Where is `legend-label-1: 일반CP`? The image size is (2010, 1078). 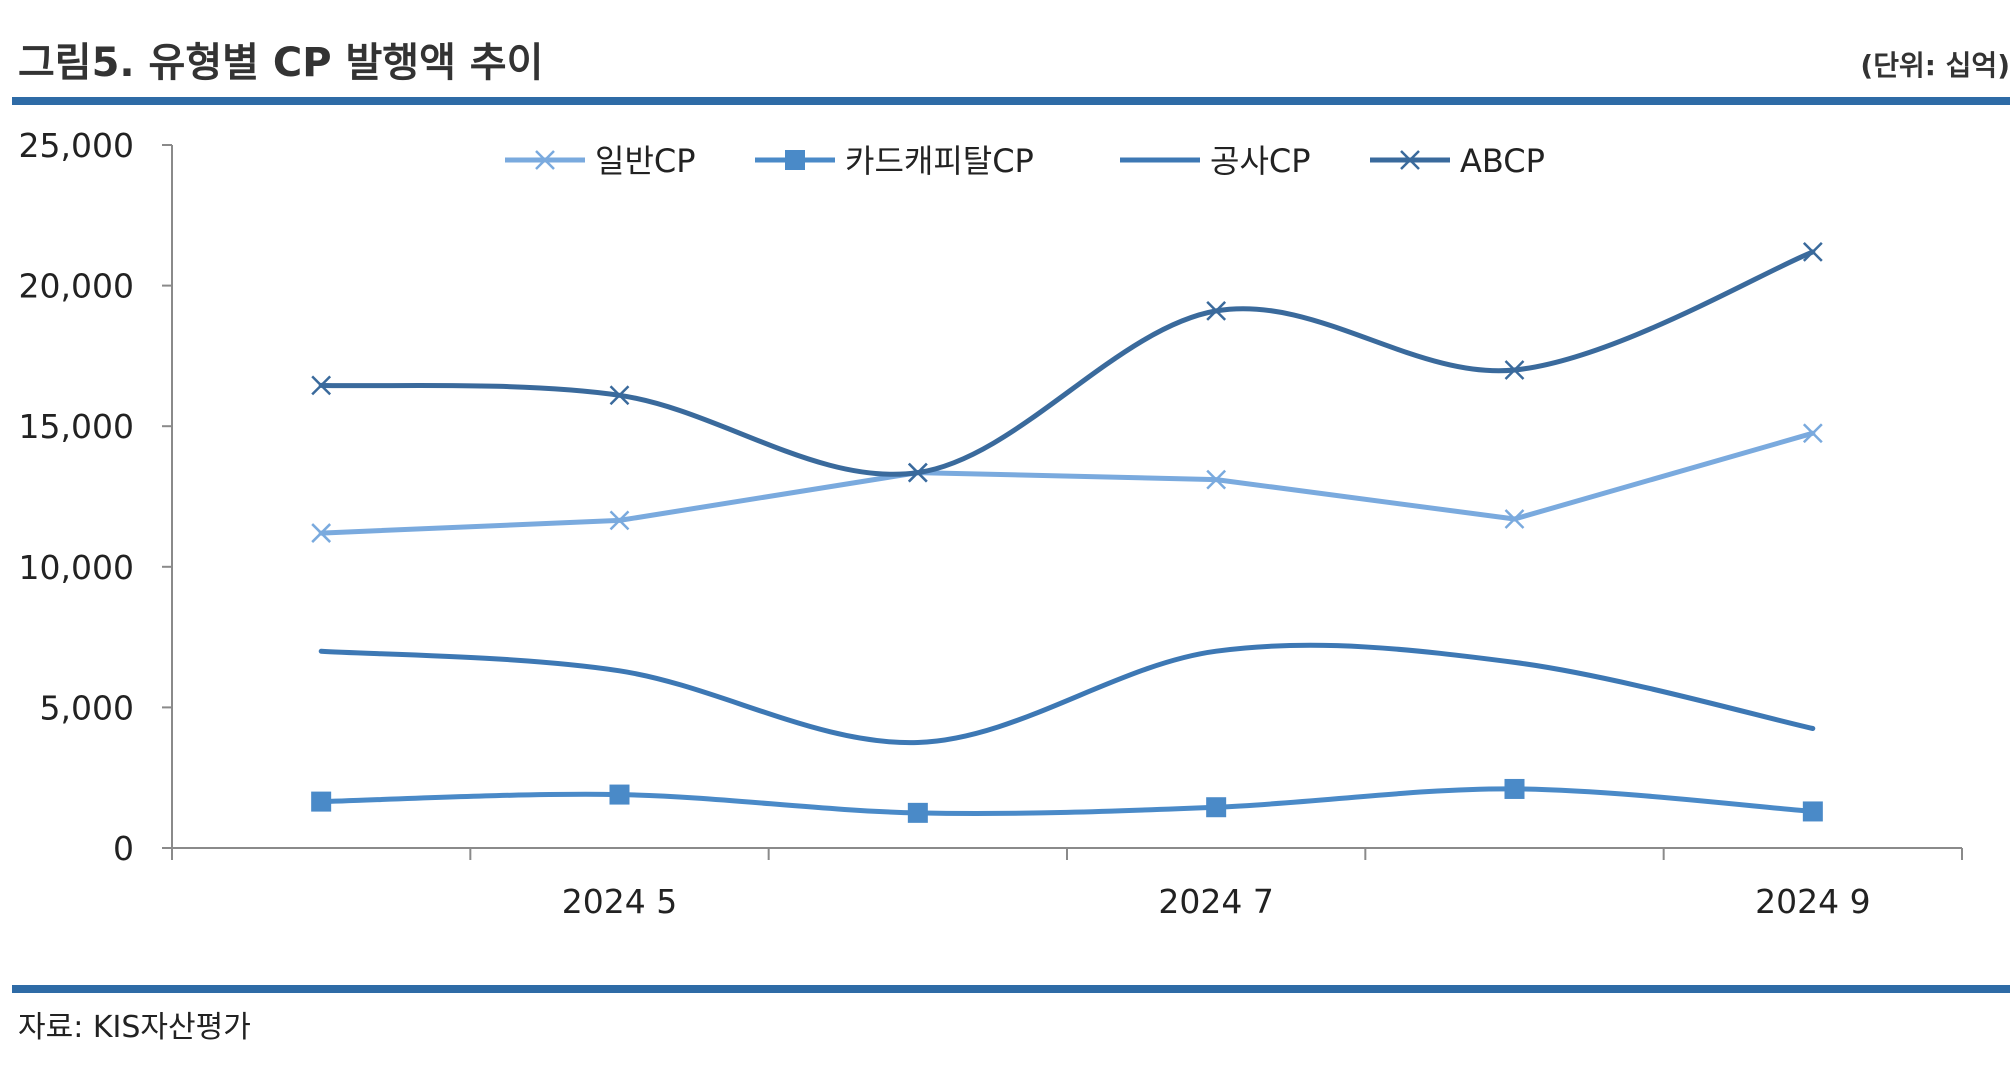
legend-label-1: 일반CP is located at coordinates (645, 161).